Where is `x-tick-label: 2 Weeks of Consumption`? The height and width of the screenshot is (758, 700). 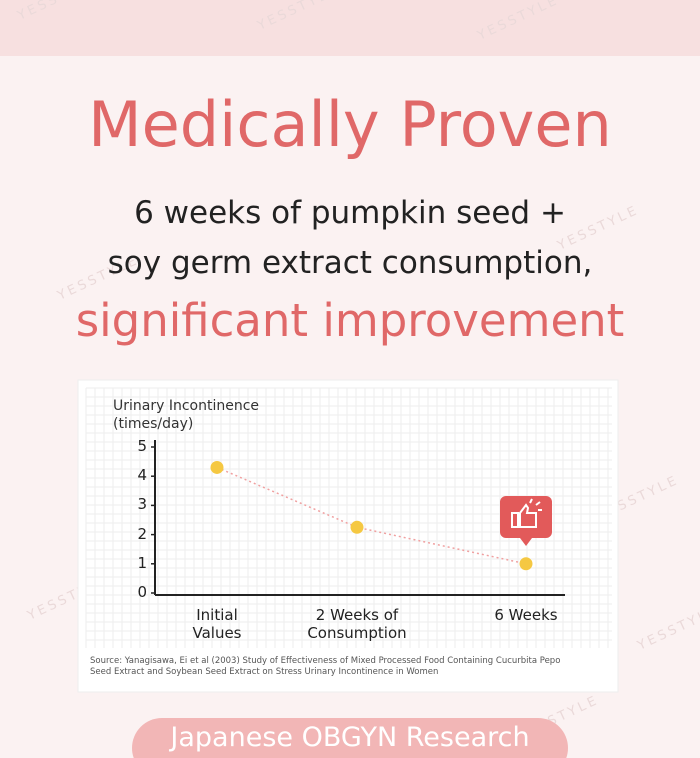
x-tick-label: 2 Weeks of Consumption is located at coordinates (357, 624).